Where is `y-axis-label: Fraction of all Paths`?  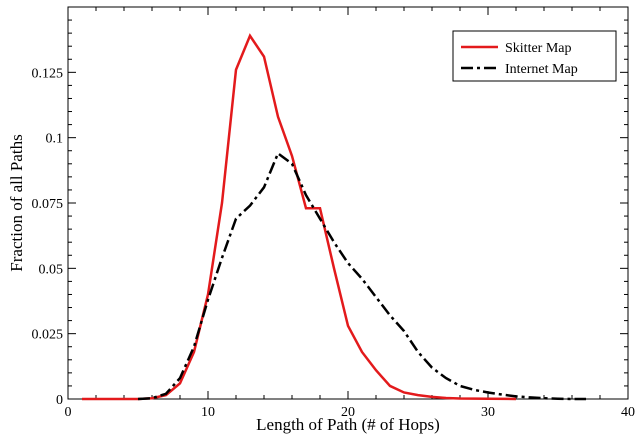 y-axis-label: Fraction of all Paths is located at coordinates (16, 202).